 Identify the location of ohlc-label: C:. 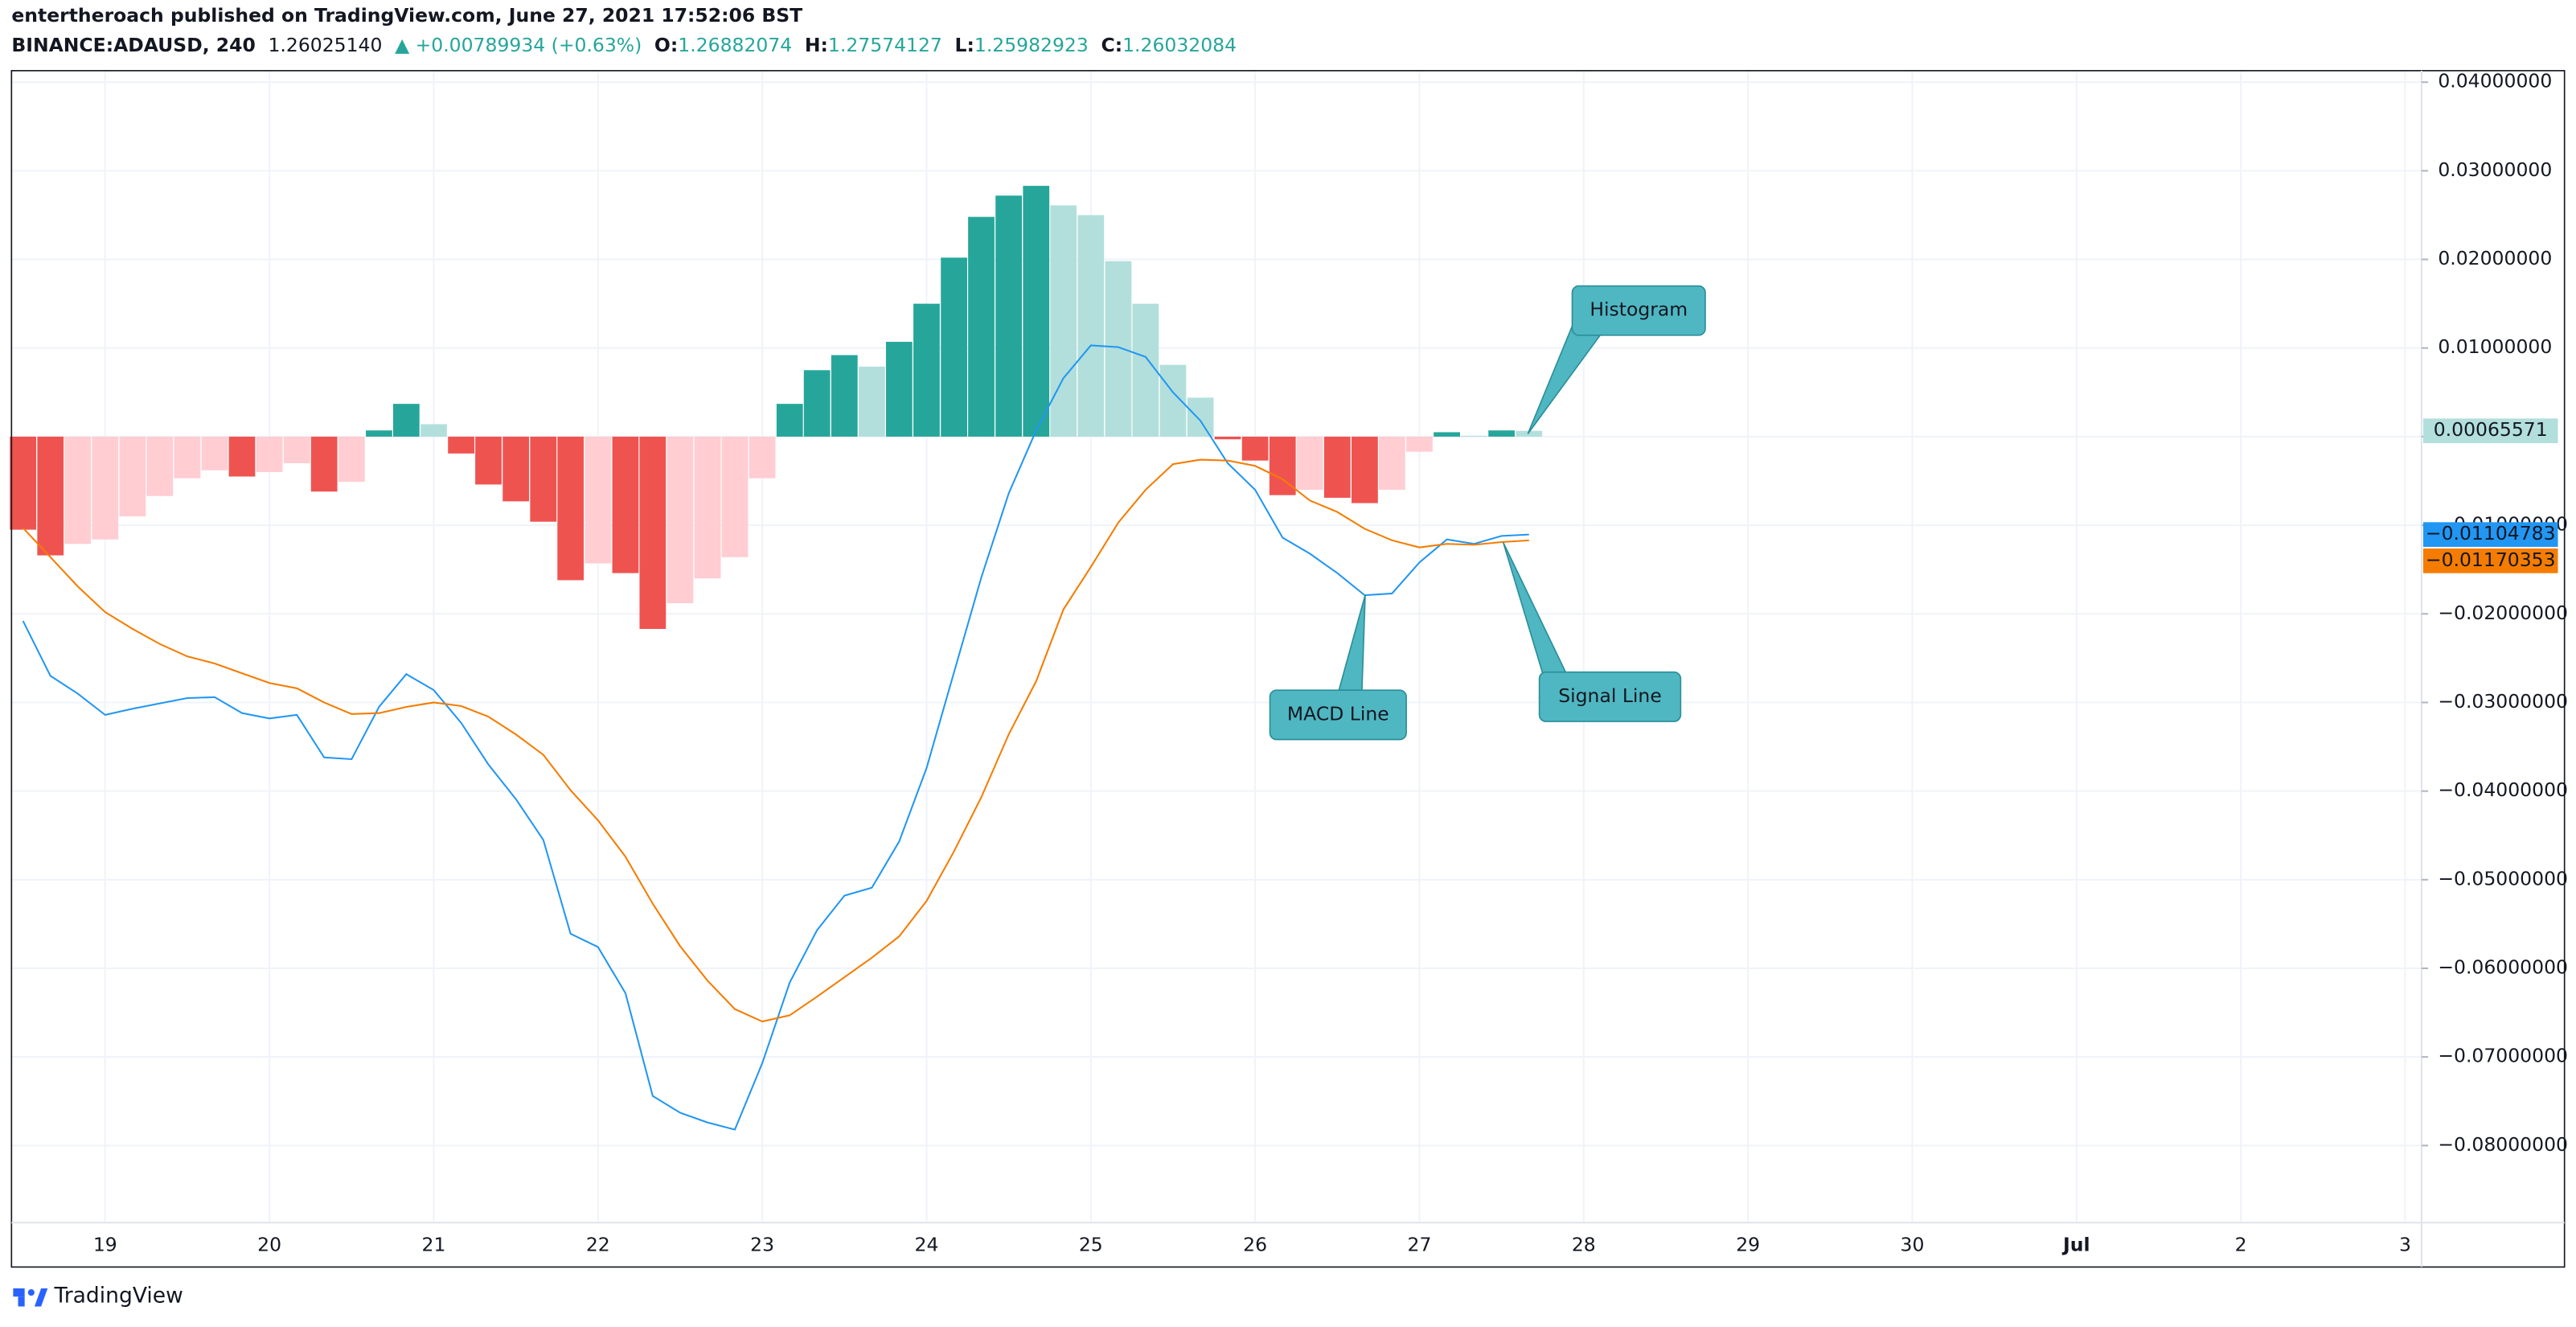
(1111, 45).